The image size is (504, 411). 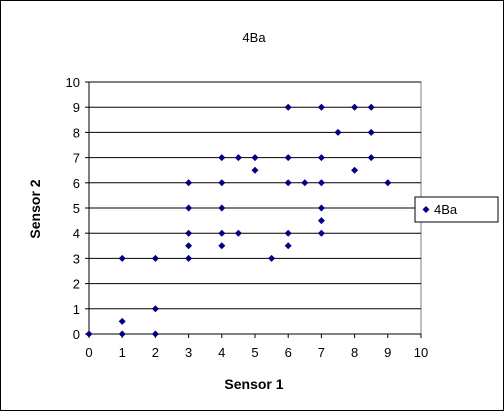 What do you see at coordinates (155, 352) in the screenshot?
I see `x-tick-label: 2` at bounding box center [155, 352].